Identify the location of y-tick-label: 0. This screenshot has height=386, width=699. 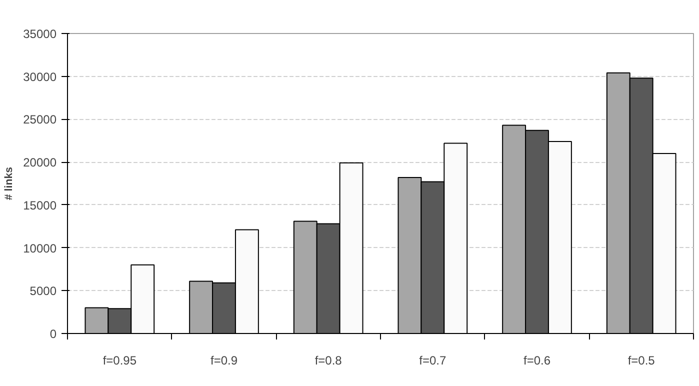
(53, 334).